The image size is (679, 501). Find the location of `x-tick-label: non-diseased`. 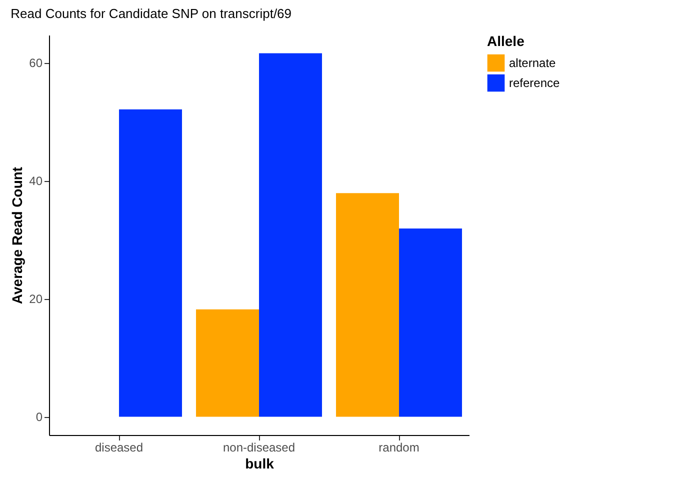

x-tick-label: non-diseased is located at coordinates (259, 447).